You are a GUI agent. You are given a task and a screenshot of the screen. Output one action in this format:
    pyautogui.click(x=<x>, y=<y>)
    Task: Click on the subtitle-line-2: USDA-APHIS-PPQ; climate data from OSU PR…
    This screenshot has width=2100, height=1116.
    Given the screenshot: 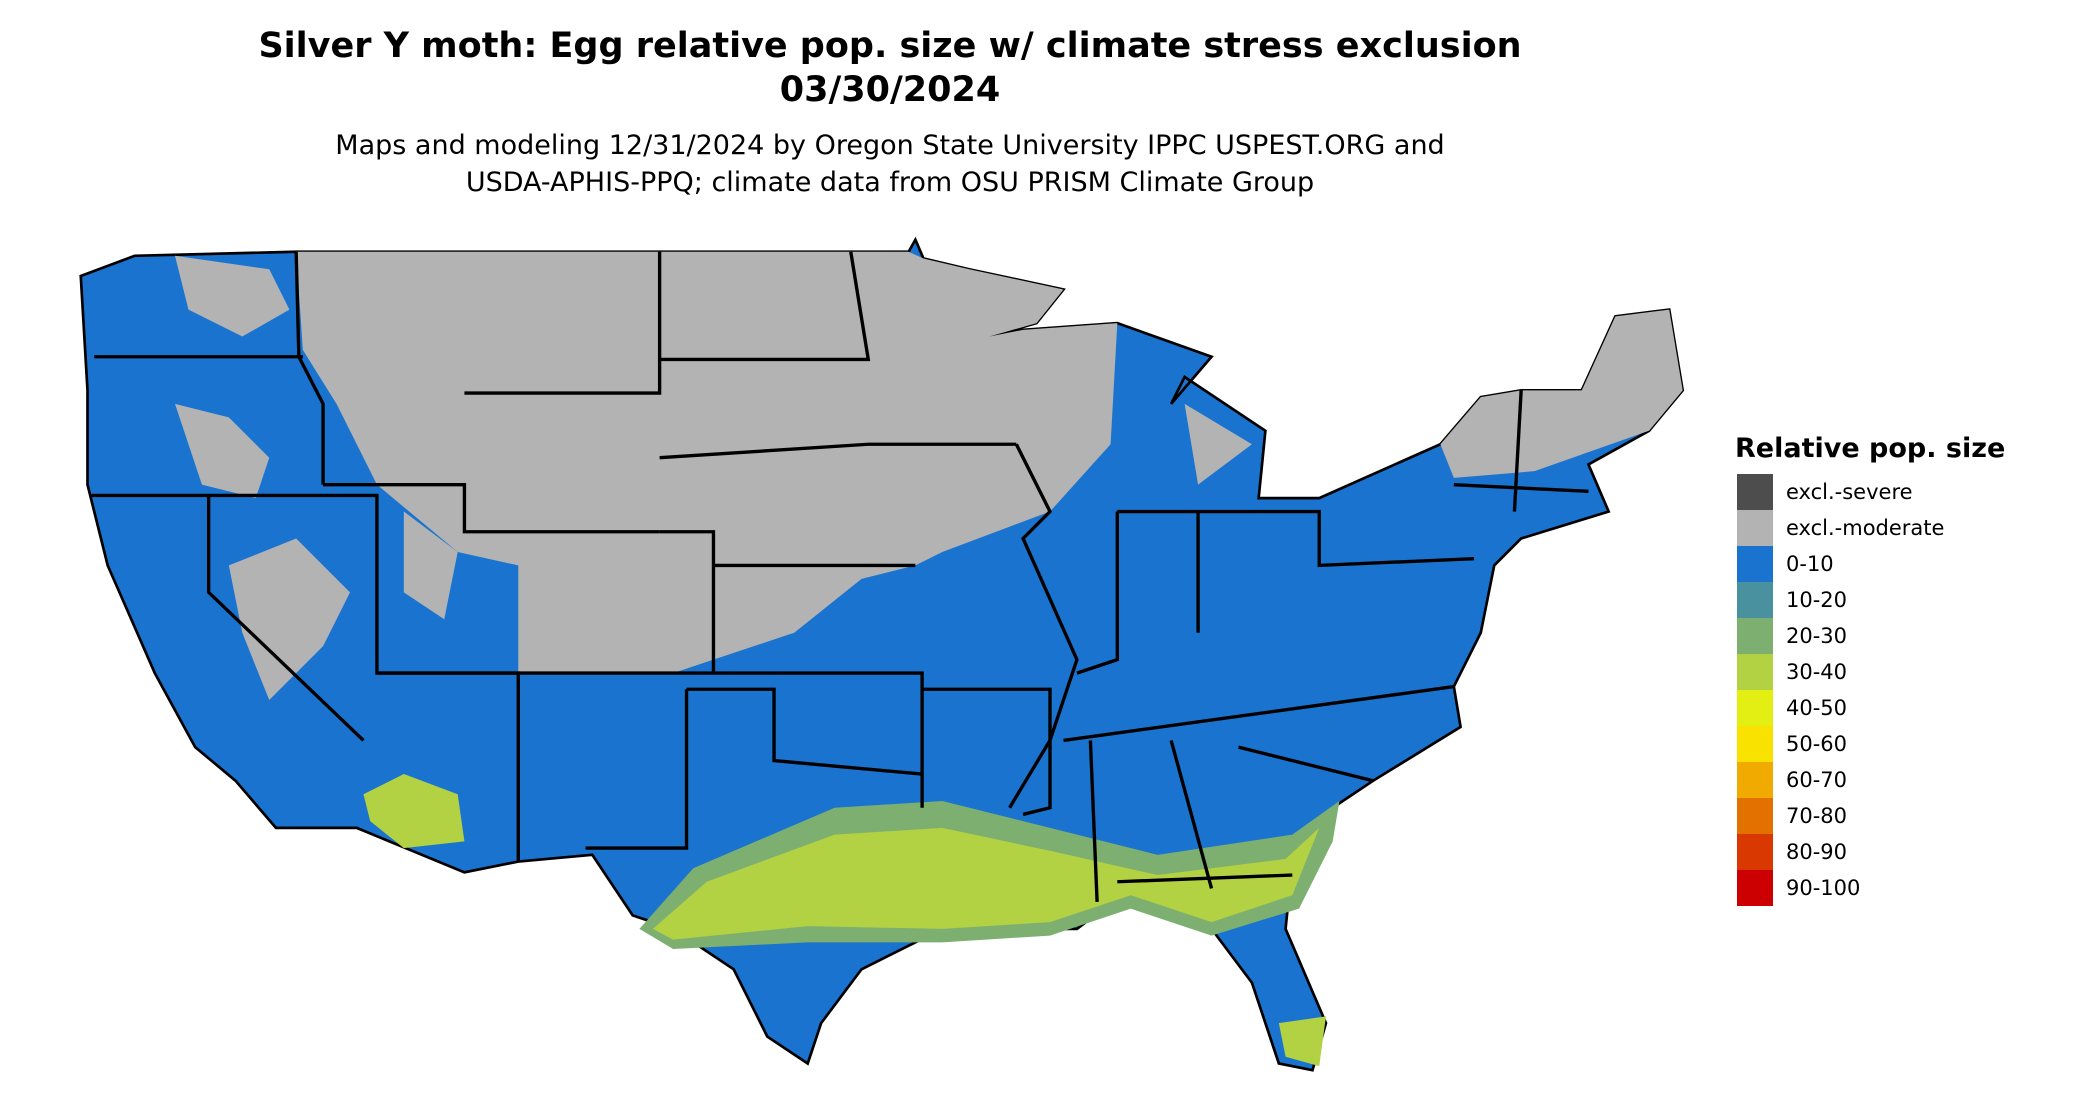 What is the action you would take?
    pyautogui.click(x=890, y=182)
    